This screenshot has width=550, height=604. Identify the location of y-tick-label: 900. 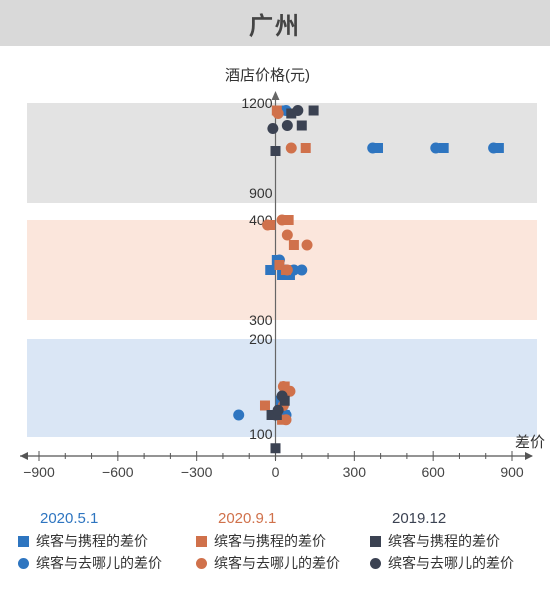
(261, 193).